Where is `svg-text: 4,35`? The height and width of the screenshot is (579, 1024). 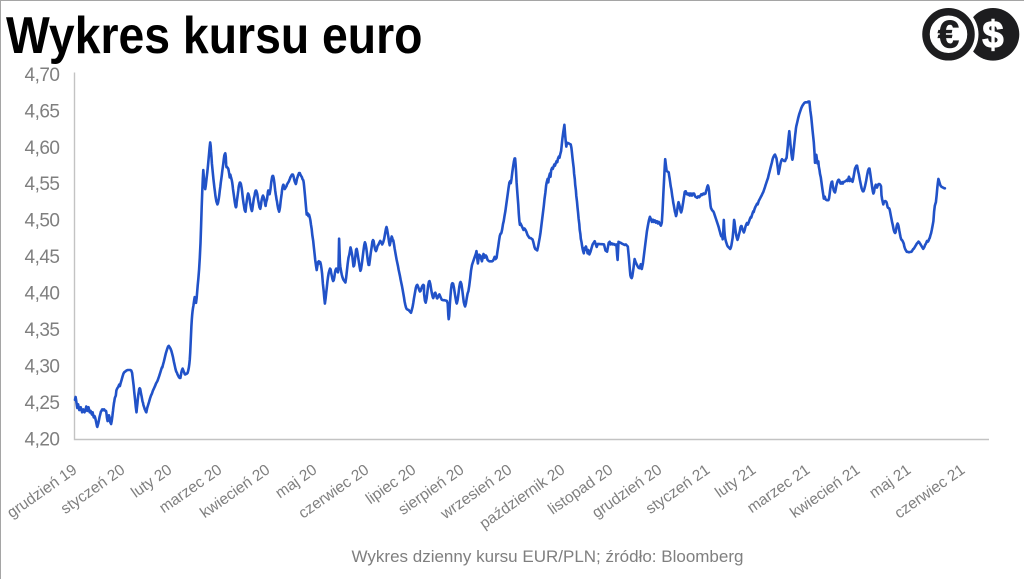
svg-text: 4,35 is located at coordinates (42, 330).